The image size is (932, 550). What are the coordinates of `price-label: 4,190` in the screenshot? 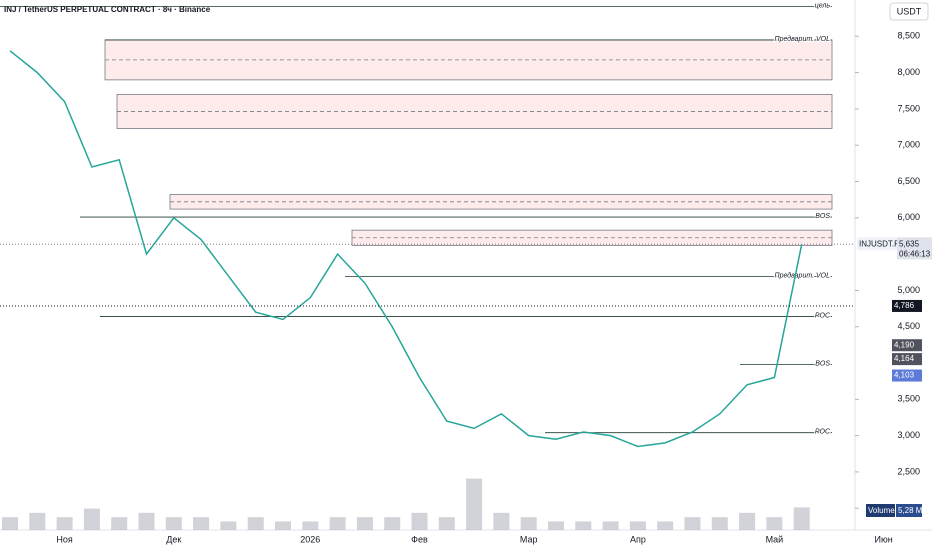 It's located at (904, 344).